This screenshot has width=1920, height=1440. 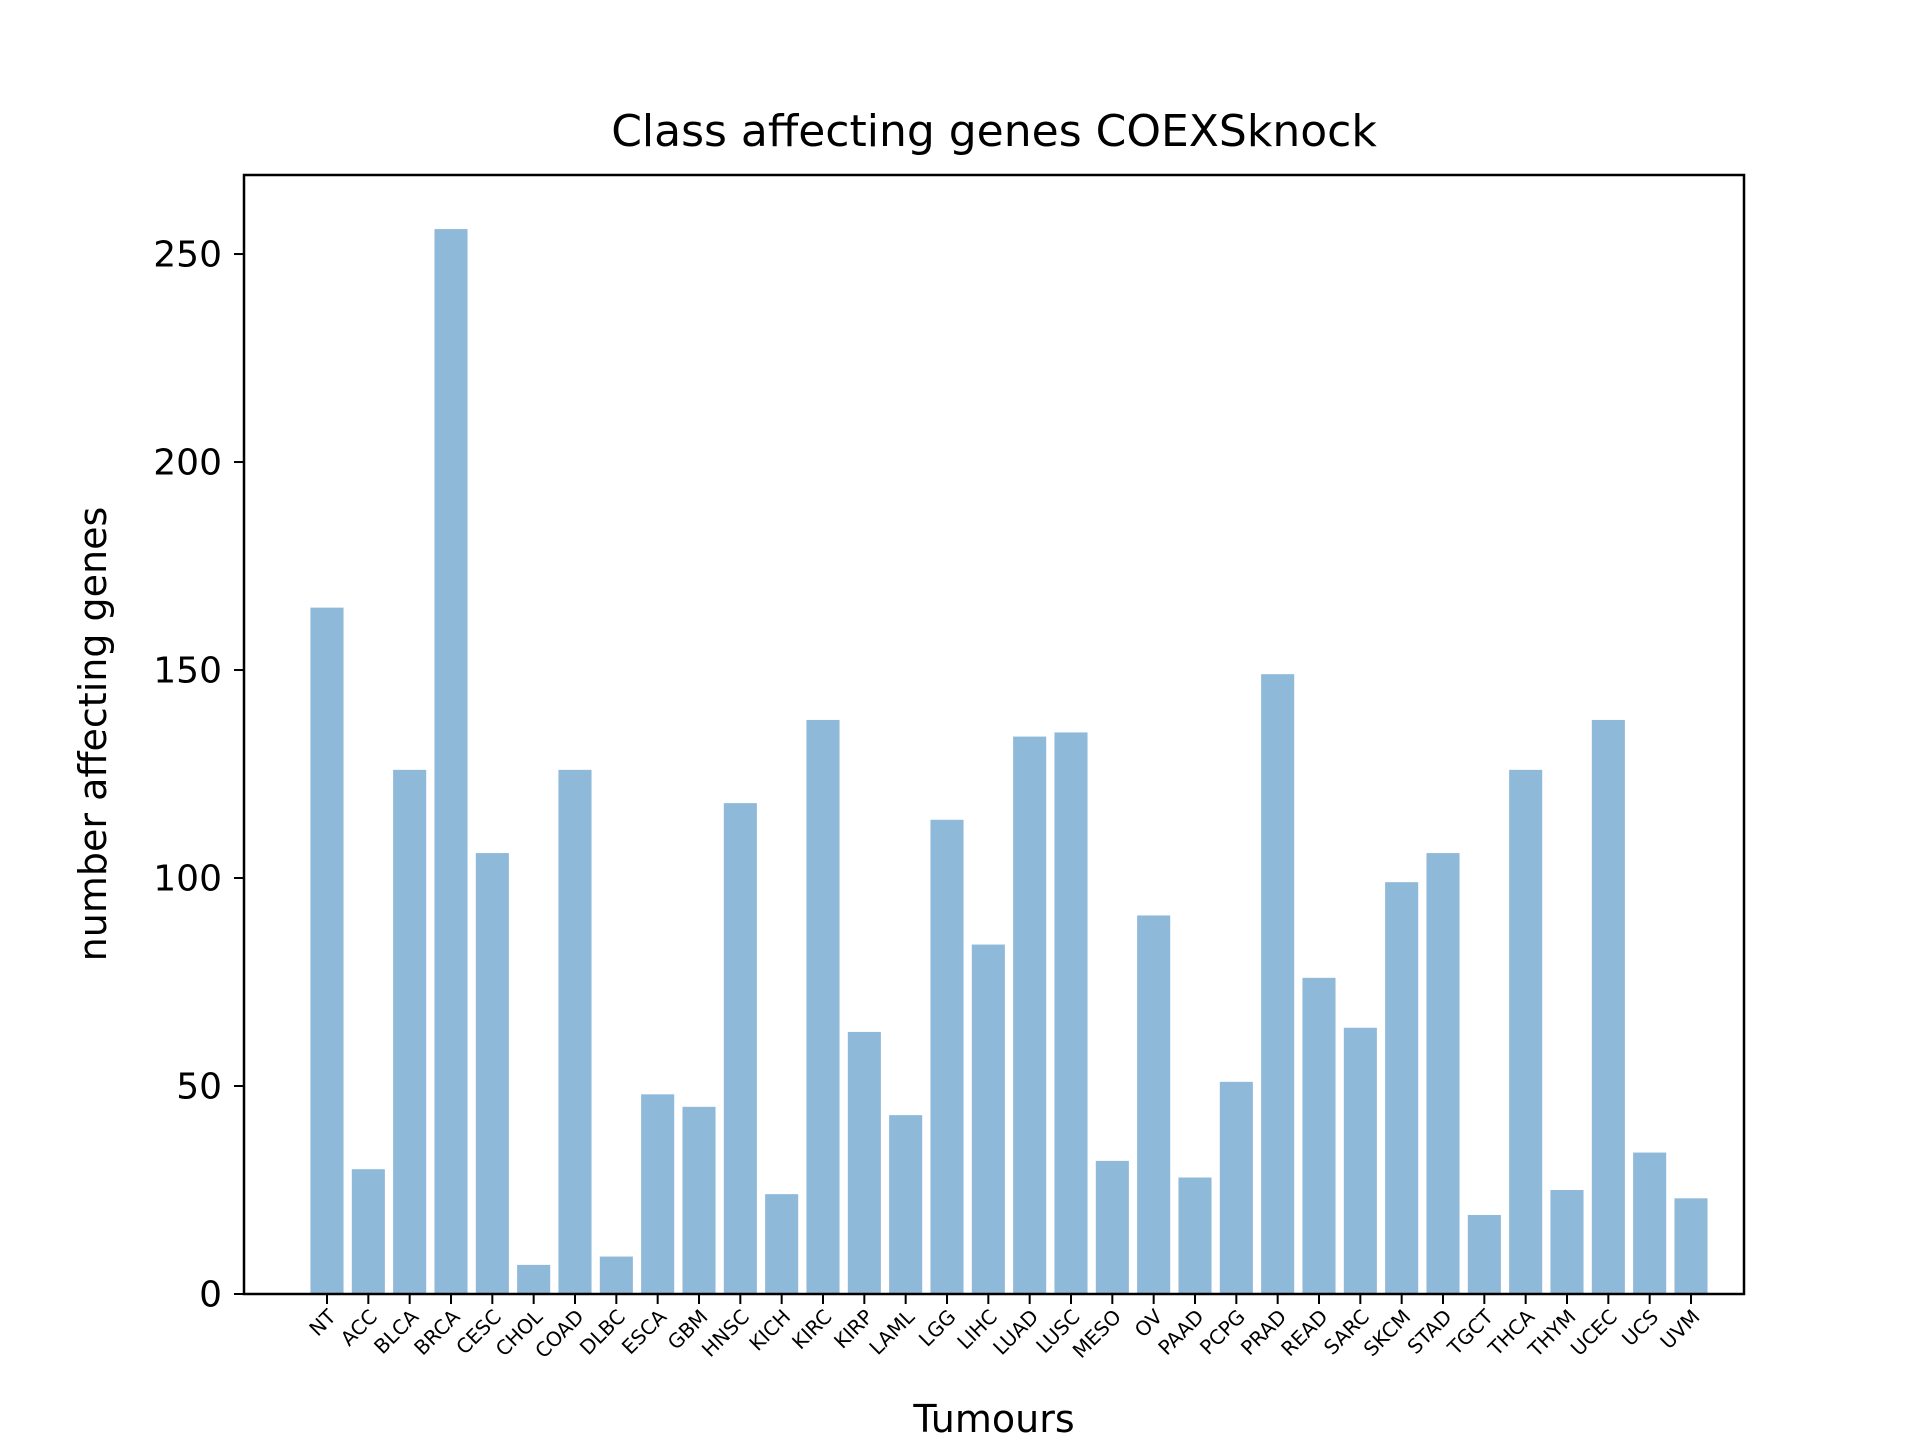 What do you see at coordinates (199, 1087) in the screenshot?
I see `y-tick-label: 50` at bounding box center [199, 1087].